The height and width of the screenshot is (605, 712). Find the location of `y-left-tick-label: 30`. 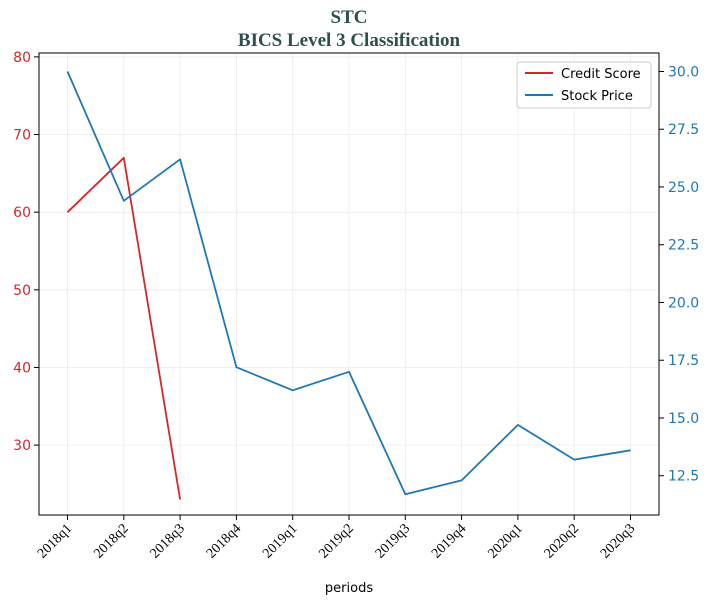

y-left-tick-label: 30 is located at coordinates (22, 446).